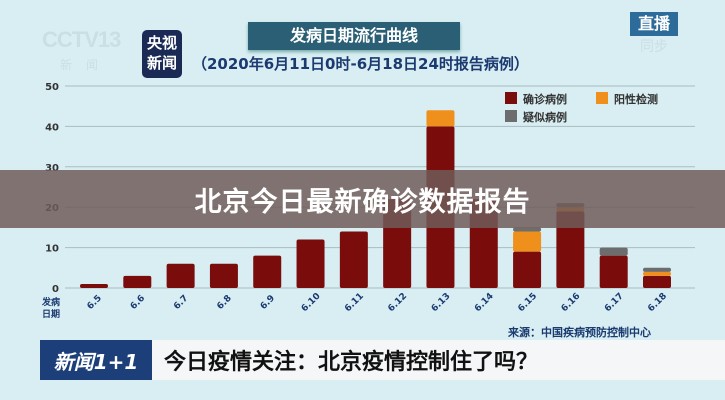 This screenshot has height=400, width=725. I want to click on x-tick-label: 6.11, so click(354, 302).